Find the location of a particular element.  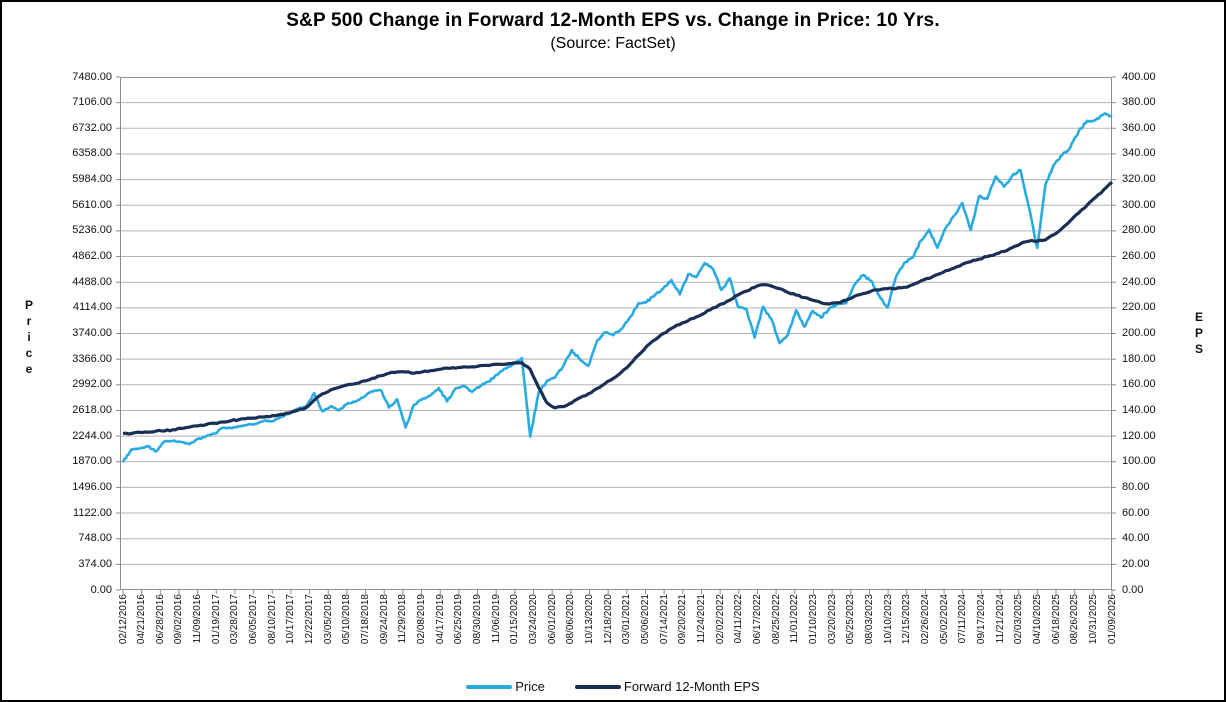

x-tick-label: 02/12/2016 is located at coordinates (123, 619).